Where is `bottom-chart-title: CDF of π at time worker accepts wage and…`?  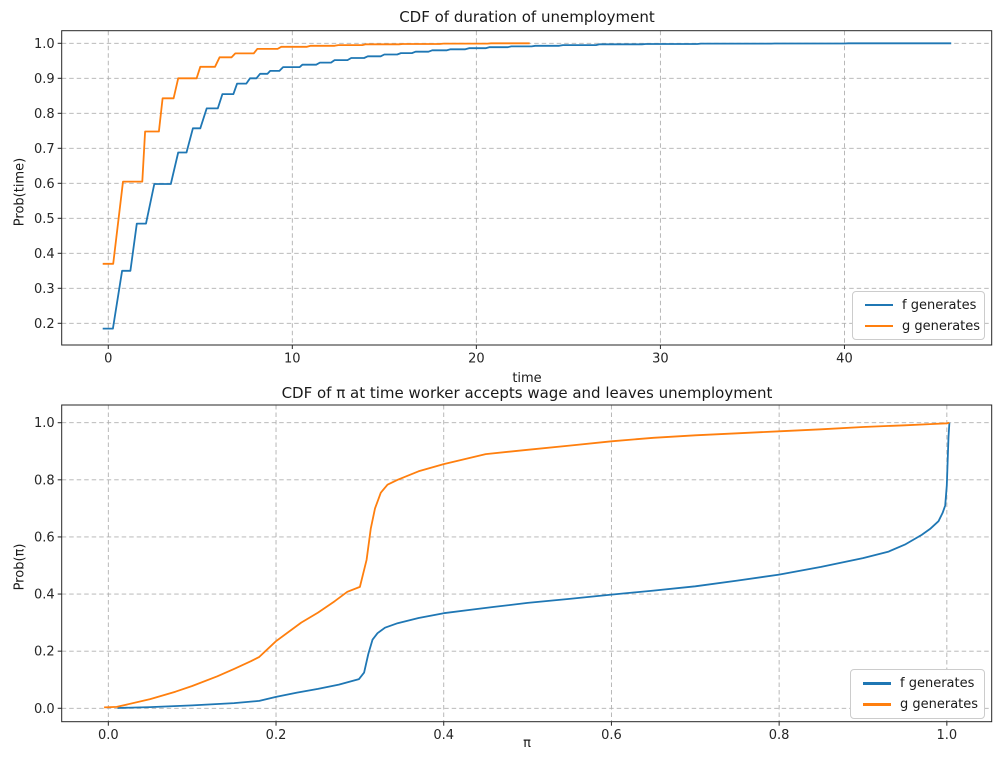 bottom-chart-title: CDF of π at time worker accepts wage and… is located at coordinates (527, 393).